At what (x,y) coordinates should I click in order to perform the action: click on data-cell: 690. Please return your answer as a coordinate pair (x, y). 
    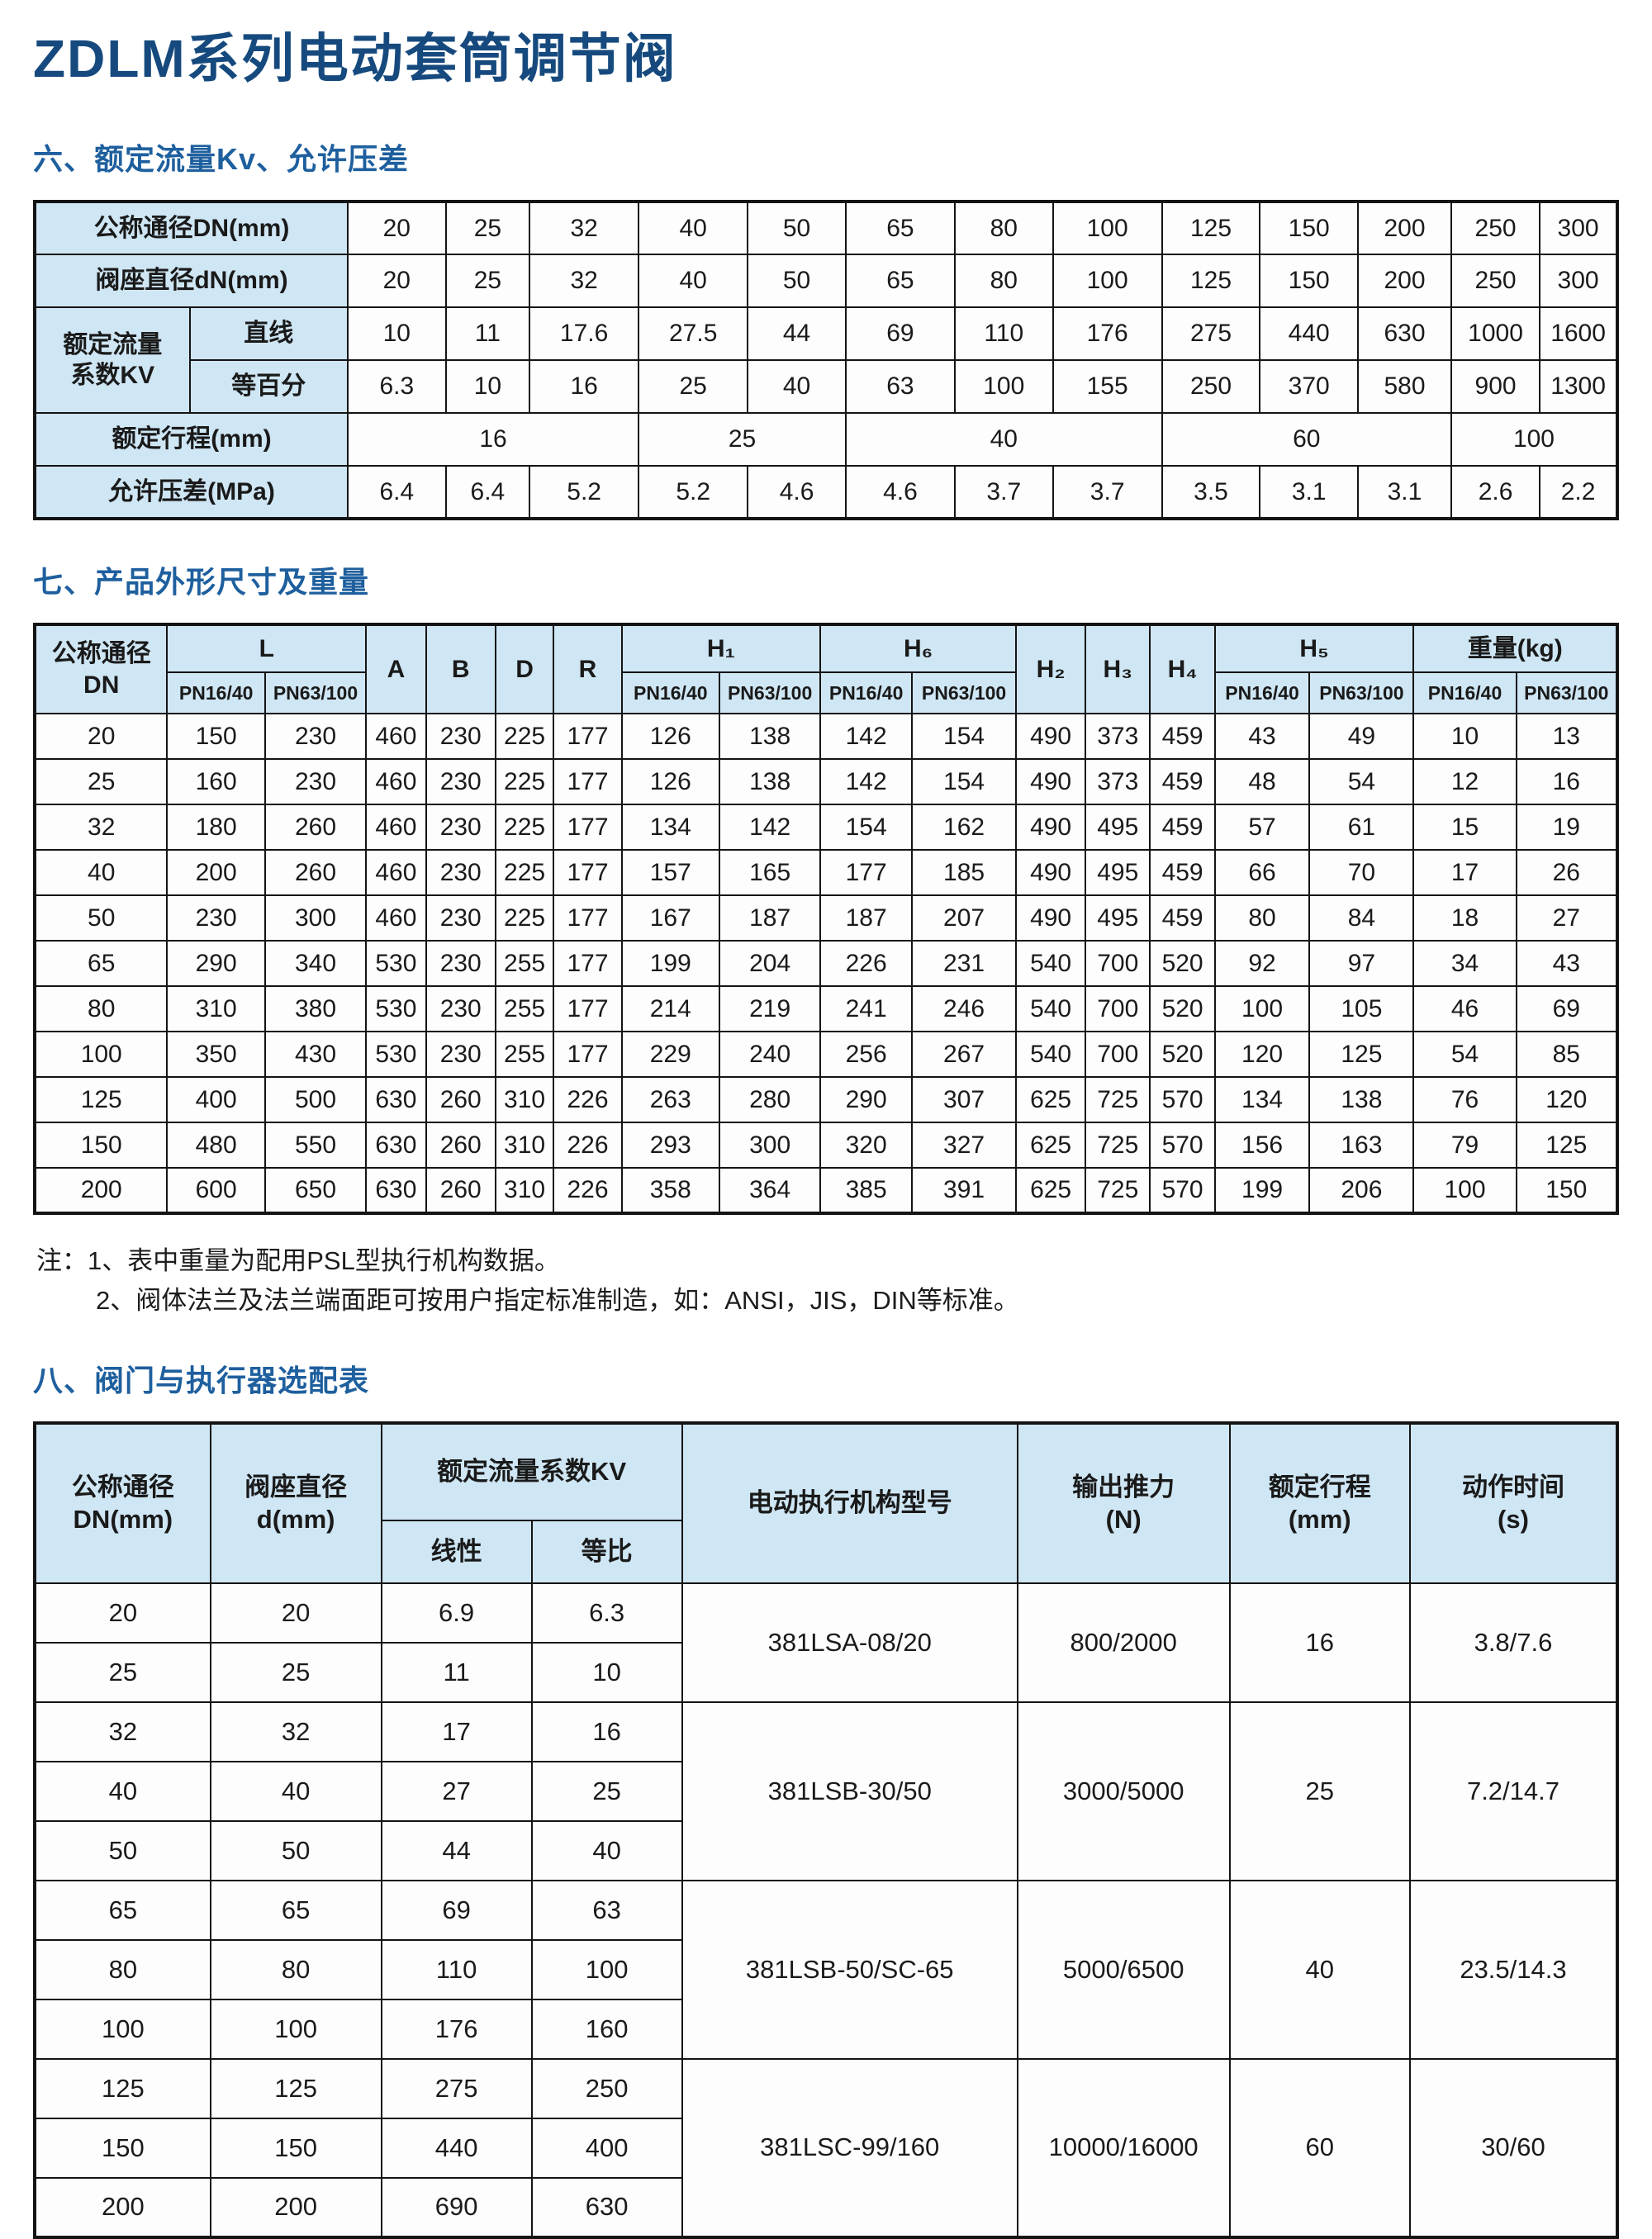
    Looking at the image, I should click on (456, 2208).